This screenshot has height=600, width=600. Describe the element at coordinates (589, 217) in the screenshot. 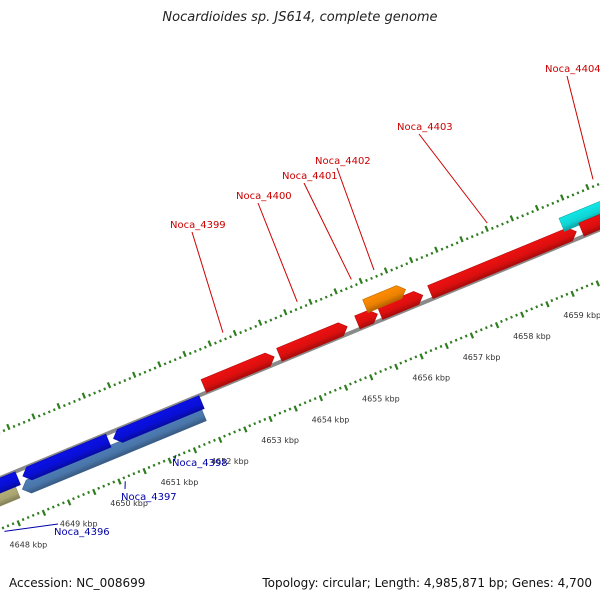

I see `gene-arrow-noca_4404b` at that location.